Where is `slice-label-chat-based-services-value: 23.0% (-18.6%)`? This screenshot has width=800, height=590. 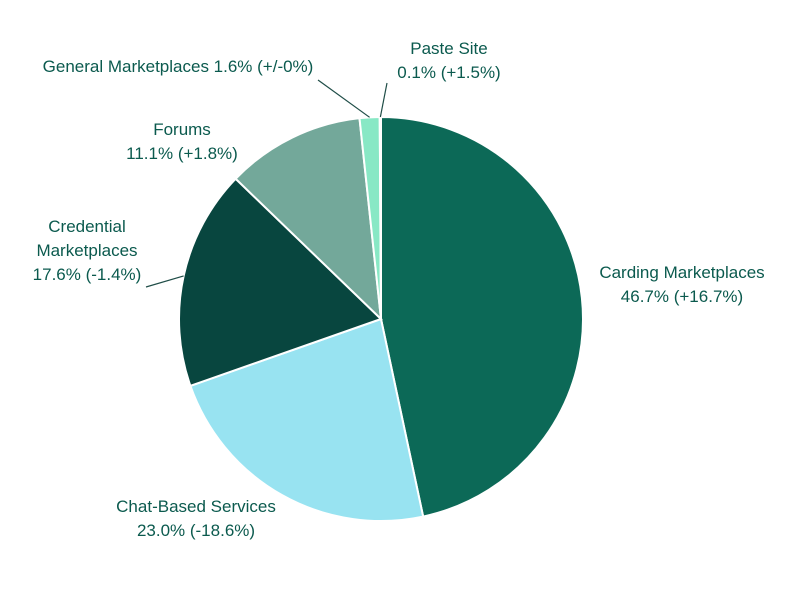 slice-label-chat-based-services-value: 23.0% (-18.6%) is located at coordinates (196, 530).